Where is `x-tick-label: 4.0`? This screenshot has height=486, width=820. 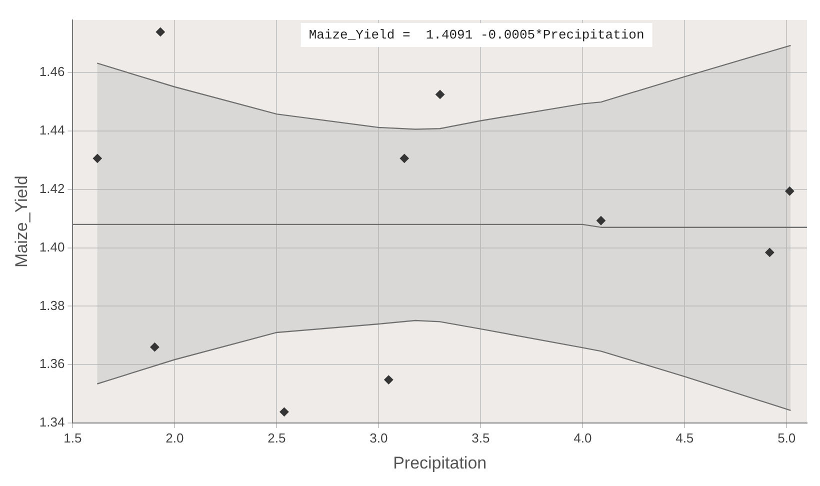
x-tick-label: 4.0 is located at coordinates (583, 438).